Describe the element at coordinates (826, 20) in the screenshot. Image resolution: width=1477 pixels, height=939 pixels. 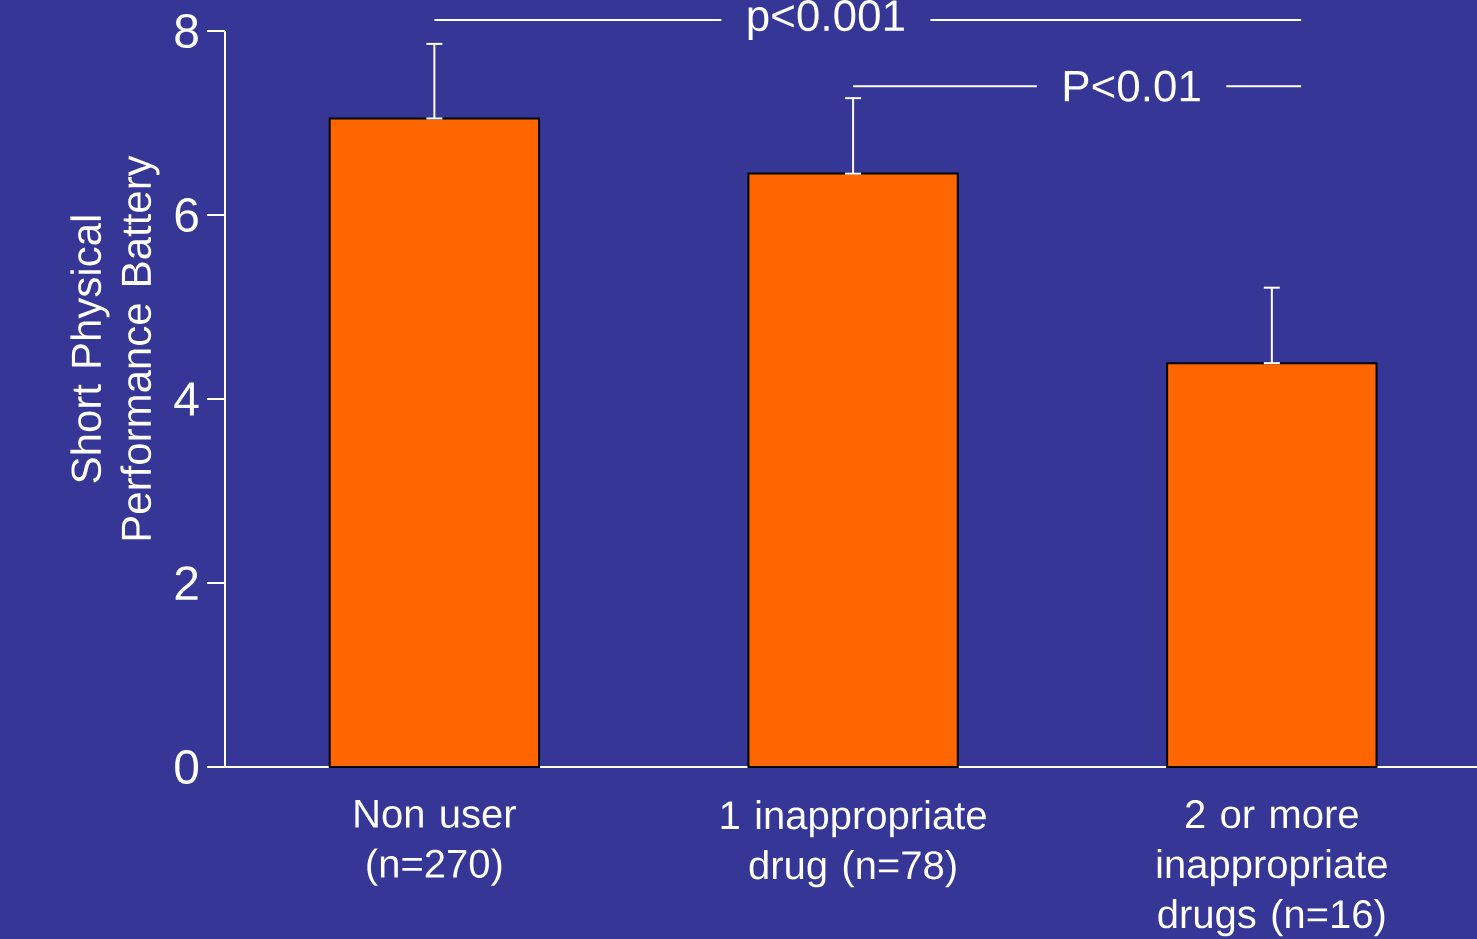
I see `annotation: p<0.001` at that location.